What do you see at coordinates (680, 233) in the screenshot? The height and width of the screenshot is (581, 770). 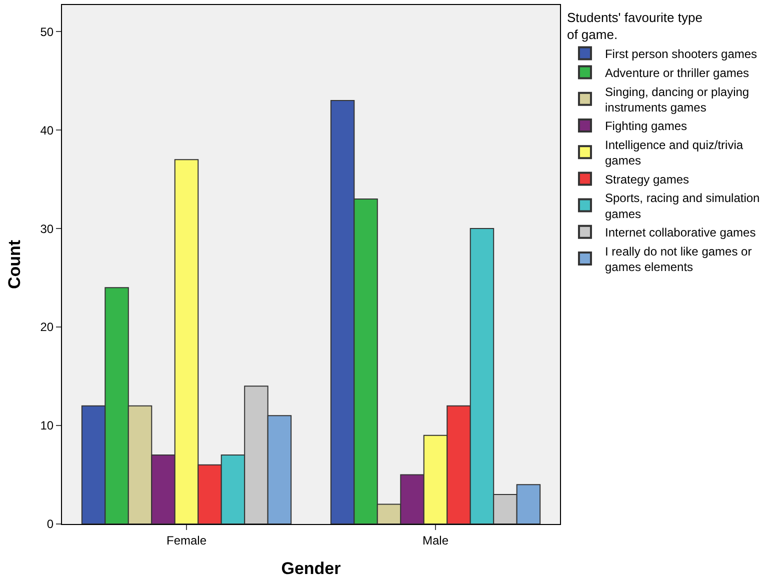 I see `legend-label: Internet collaborative games` at bounding box center [680, 233].